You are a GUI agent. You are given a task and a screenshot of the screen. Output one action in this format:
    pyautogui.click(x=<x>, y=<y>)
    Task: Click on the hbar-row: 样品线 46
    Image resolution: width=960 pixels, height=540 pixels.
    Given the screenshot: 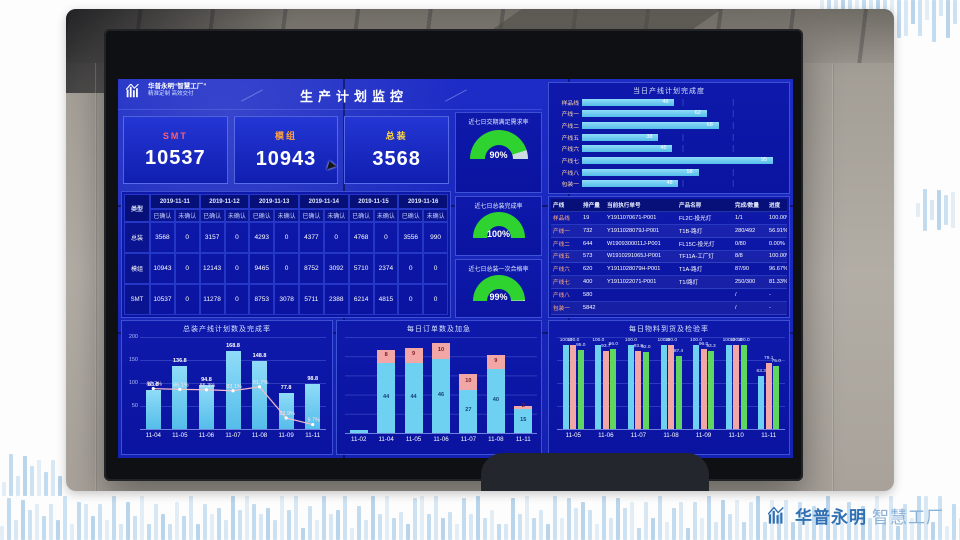 What is the action you would take?
    pyautogui.click(x=668, y=102)
    